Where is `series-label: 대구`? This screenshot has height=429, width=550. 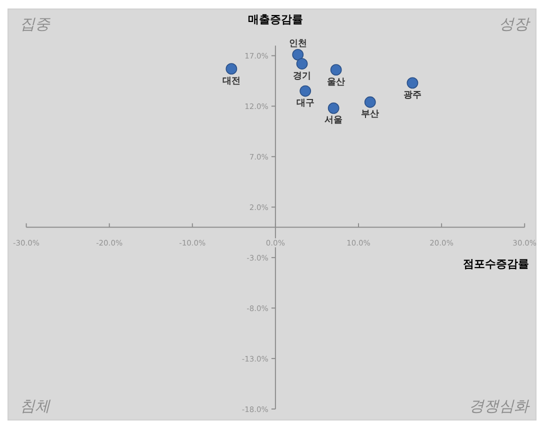
series-label: 대구 is located at coordinates (305, 103).